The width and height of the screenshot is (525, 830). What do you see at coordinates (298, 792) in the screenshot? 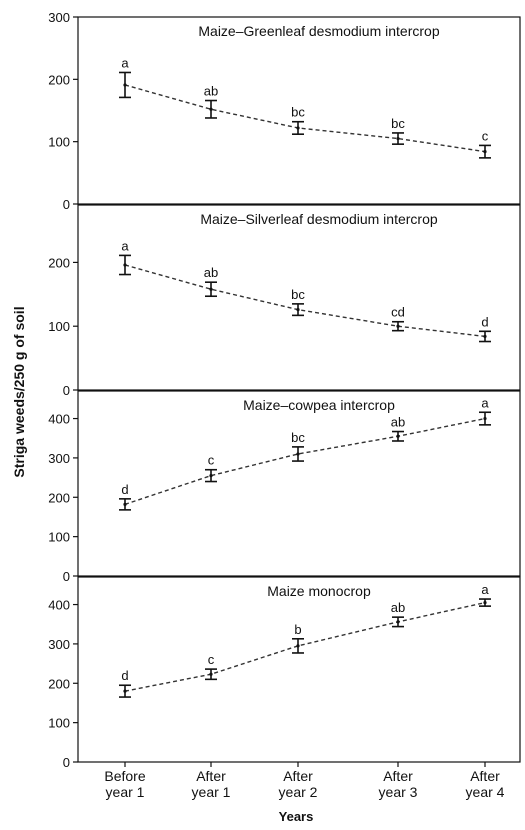
I see `x-tick-label-line: year 2` at bounding box center [298, 792].